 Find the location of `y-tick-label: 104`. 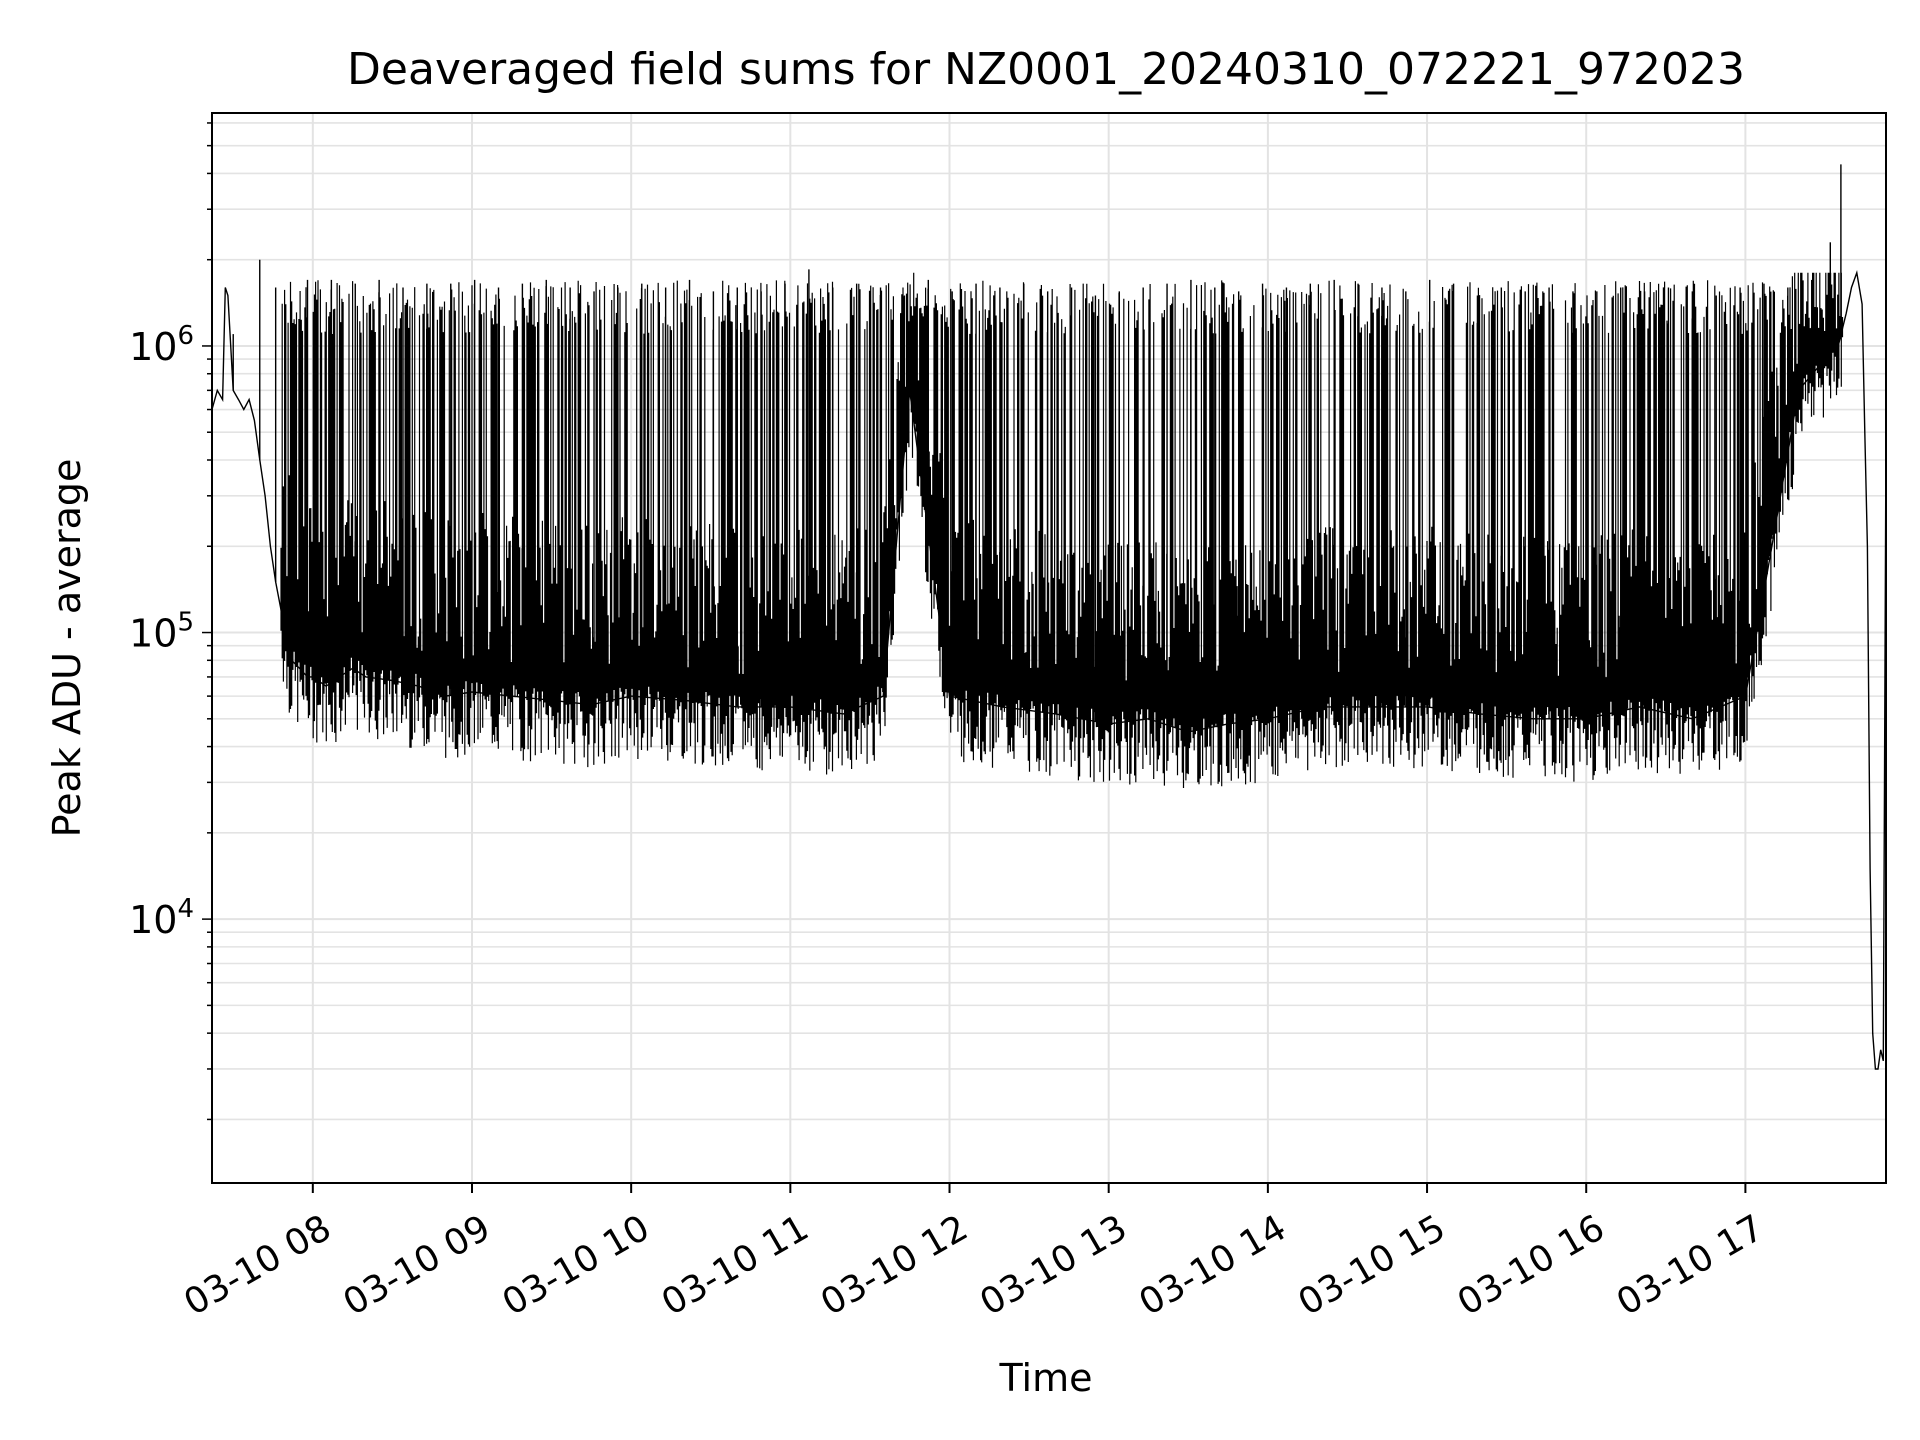

y-tick-label: 104 is located at coordinates (161, 918).